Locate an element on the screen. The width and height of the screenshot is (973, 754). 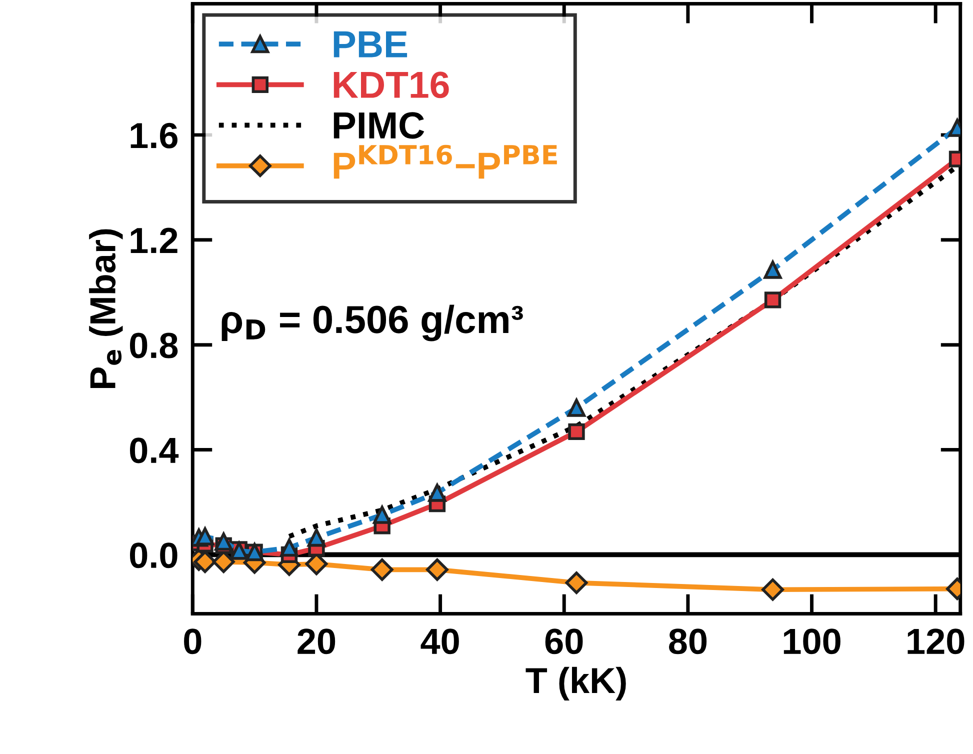
x-tick-label: 20 is located at coordinates (317, 641).